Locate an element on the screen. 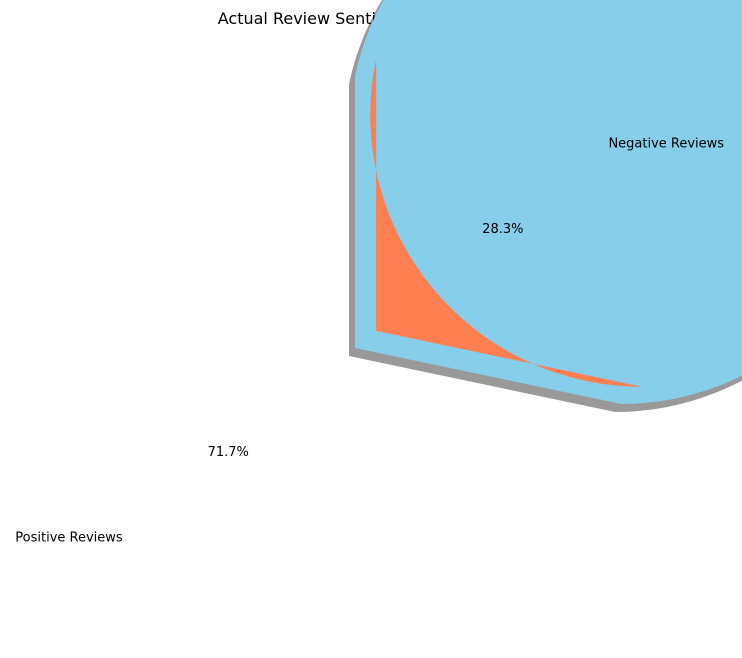 Image resolution: width=742 pixels, height=658 pixels. slice-label-negative-reviews: Negative Reviews is located at coordinates (666, 143).